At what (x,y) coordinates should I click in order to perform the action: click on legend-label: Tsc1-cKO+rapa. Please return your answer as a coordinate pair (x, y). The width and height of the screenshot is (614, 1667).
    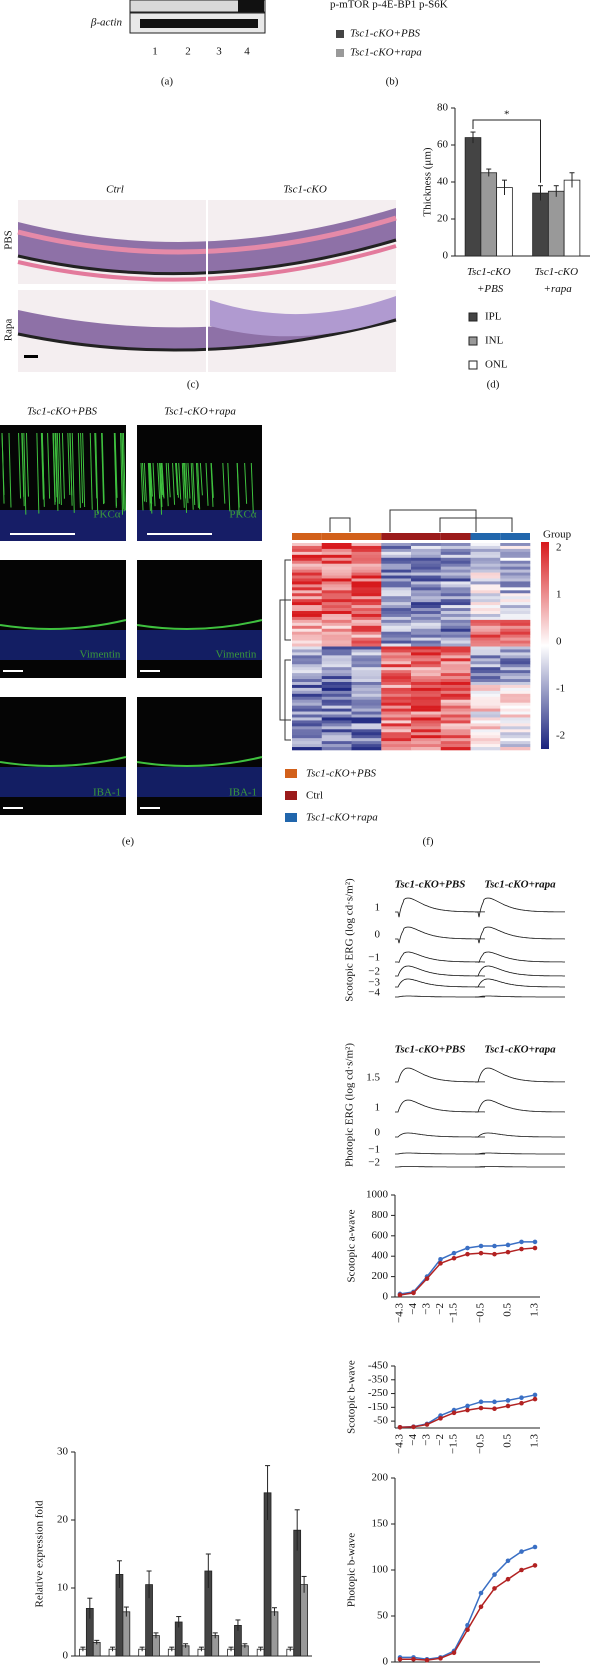
    Looking at the image, I should click on (342, 818).